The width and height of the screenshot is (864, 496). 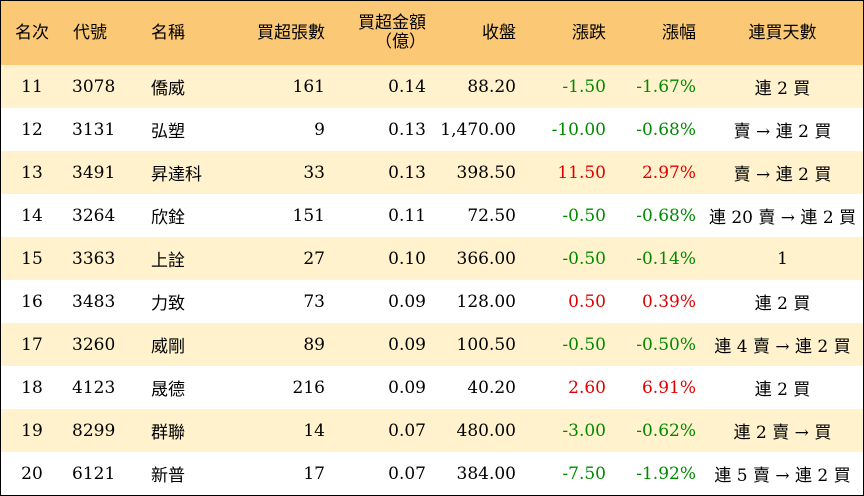 I want to click on cell-change: 0.50, so click(x=587, y=301).